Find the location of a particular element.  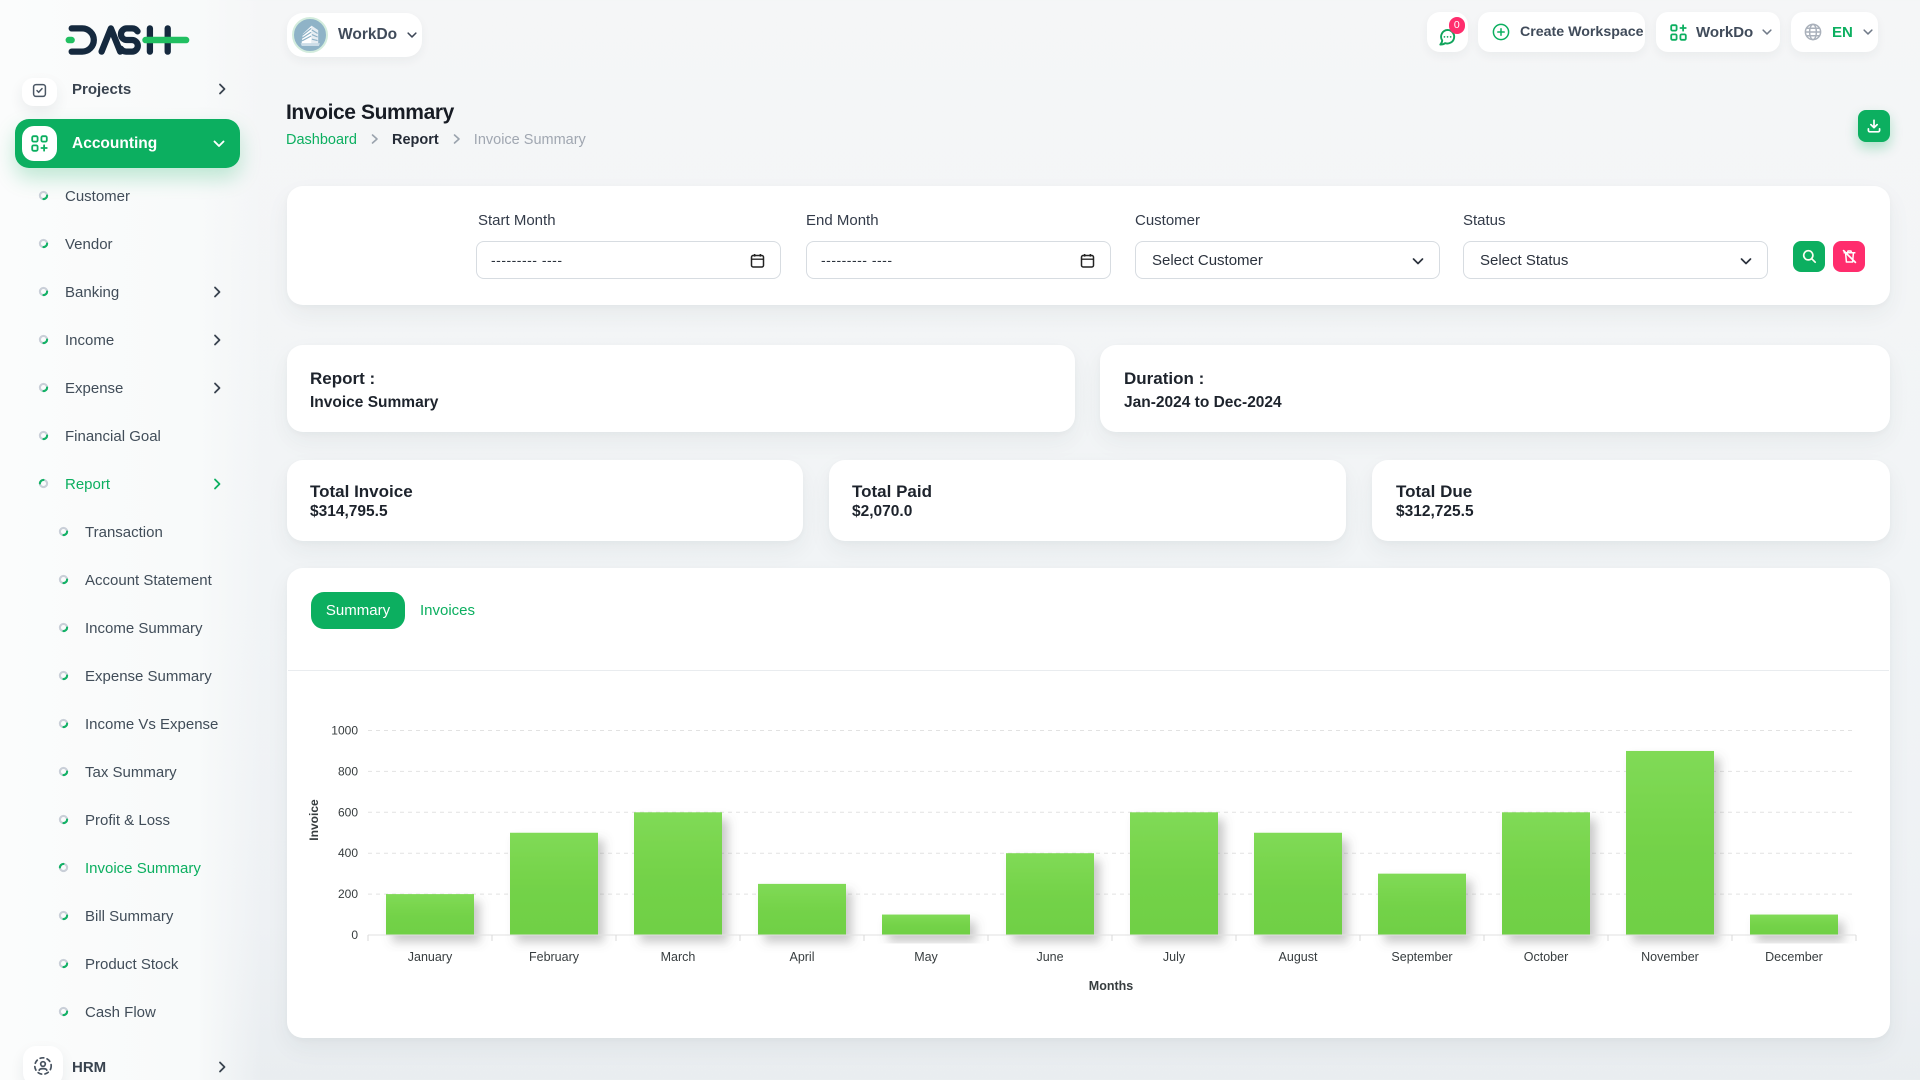

svg-text: 400 is located at coordinates (348, 853).